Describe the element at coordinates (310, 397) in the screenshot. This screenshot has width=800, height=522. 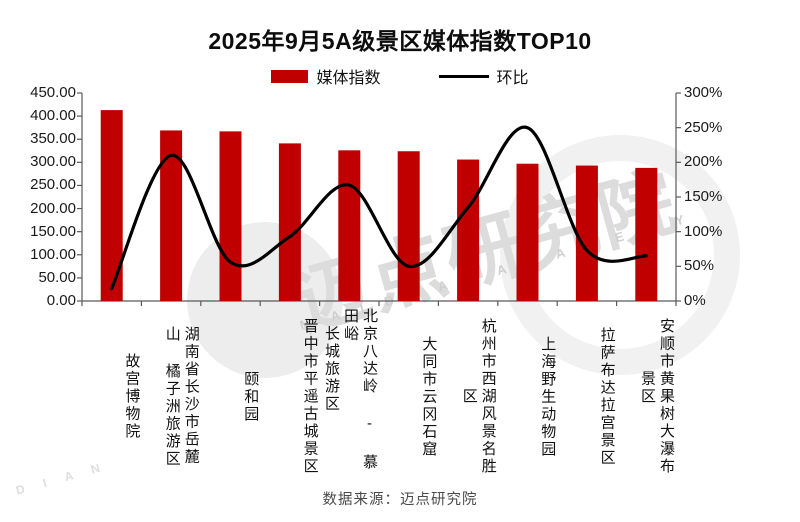
I see `x-axis-label-3: 晋中市平遥古城景区` at that location.